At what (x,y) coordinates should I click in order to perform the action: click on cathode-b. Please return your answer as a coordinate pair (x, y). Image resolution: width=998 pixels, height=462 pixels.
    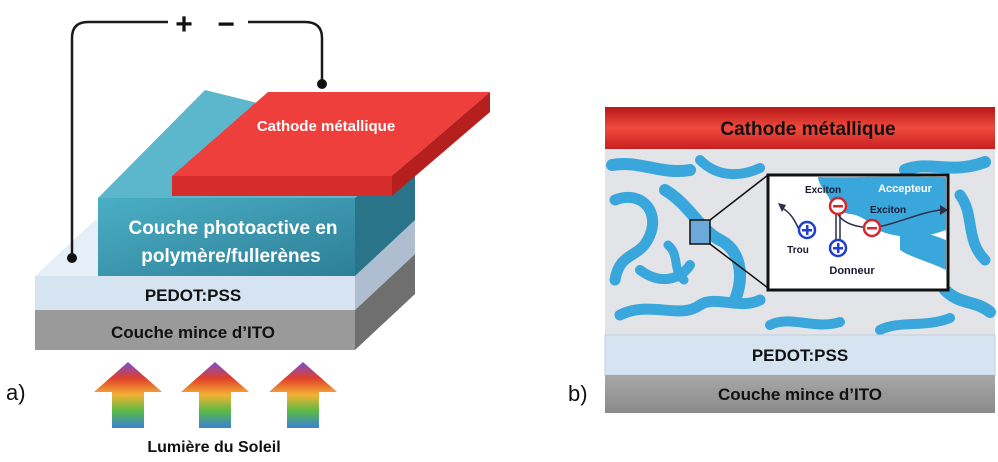
    Looking at the image, I should click on (800, 128).